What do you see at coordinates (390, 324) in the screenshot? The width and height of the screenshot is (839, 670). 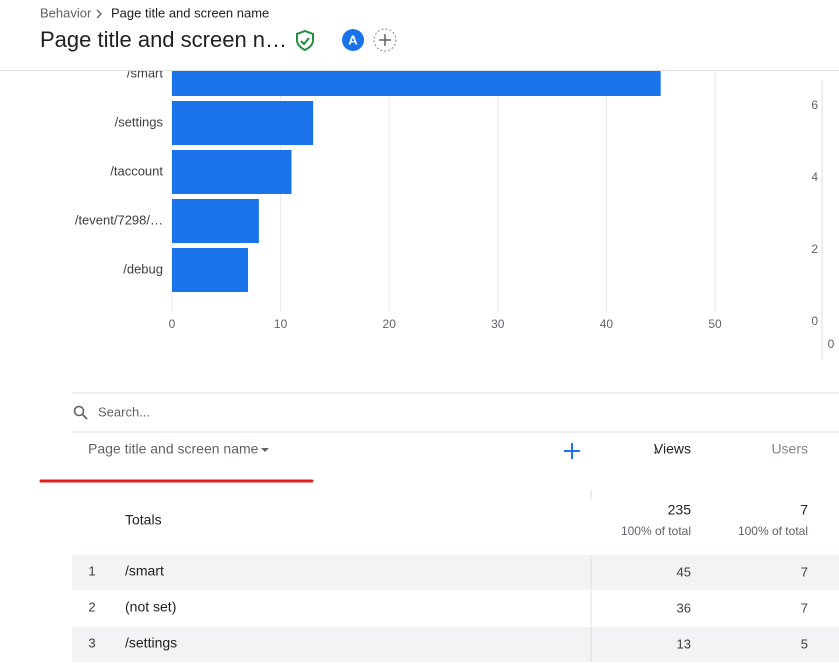 I see `x-tick-label: 20` at bounding box center [390, 324].